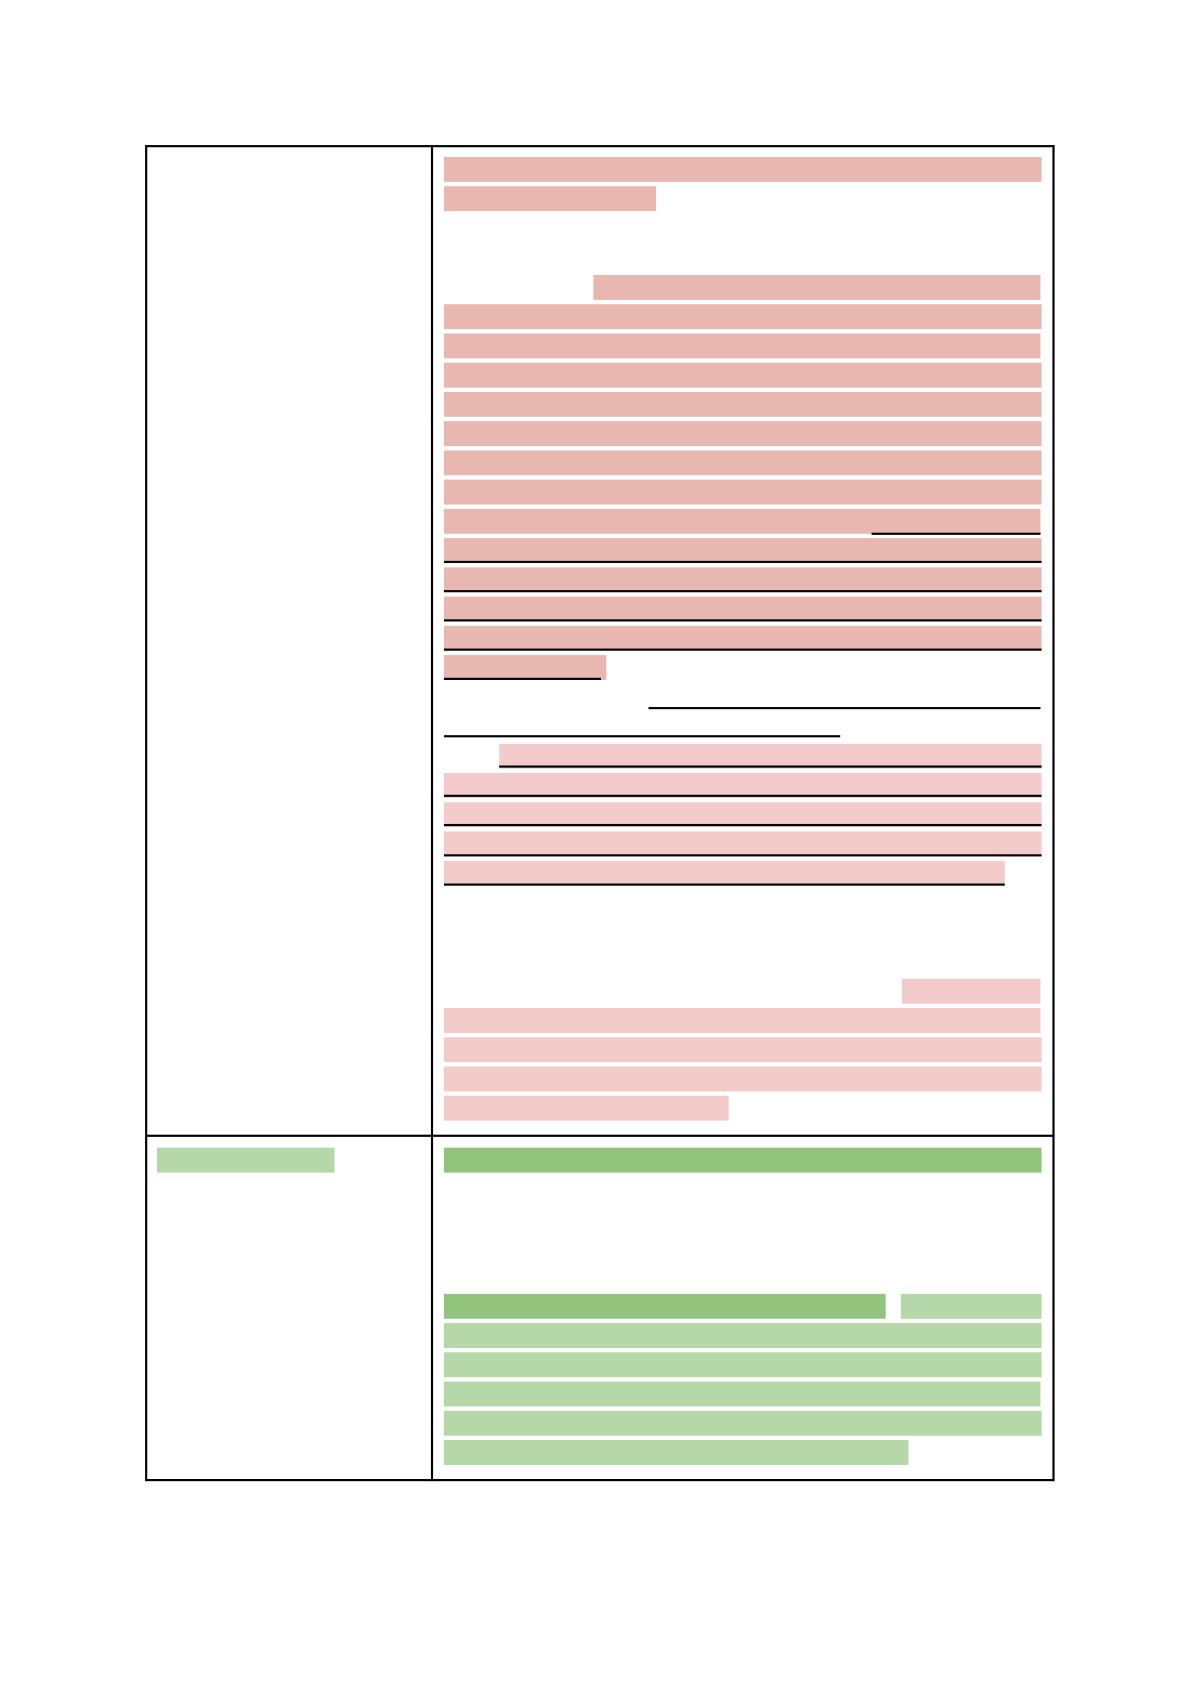  Describe the element at coordinates (600, 146) in the screenshot. I see `table-border-top` at that location.